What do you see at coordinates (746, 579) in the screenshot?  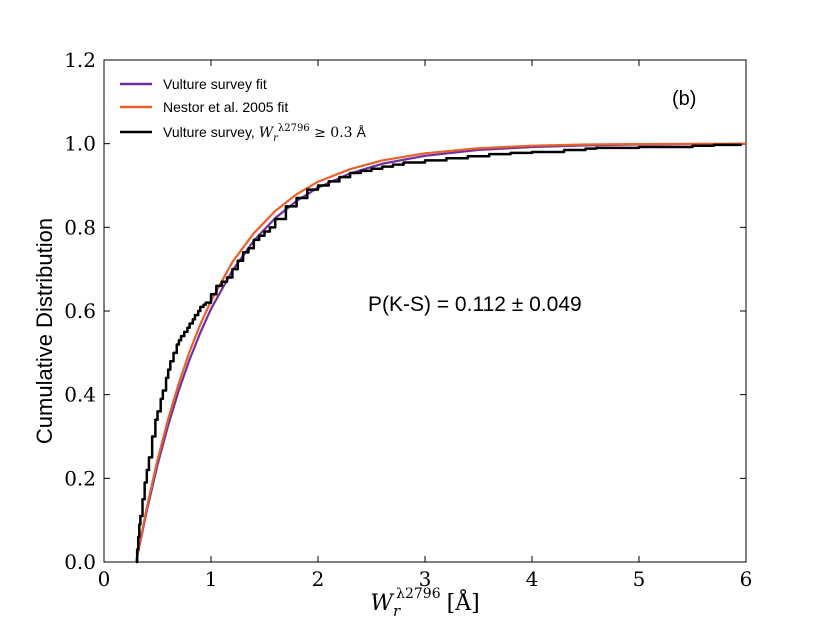 I see `x-tick-label: 6` at bounding box center [746, 579].